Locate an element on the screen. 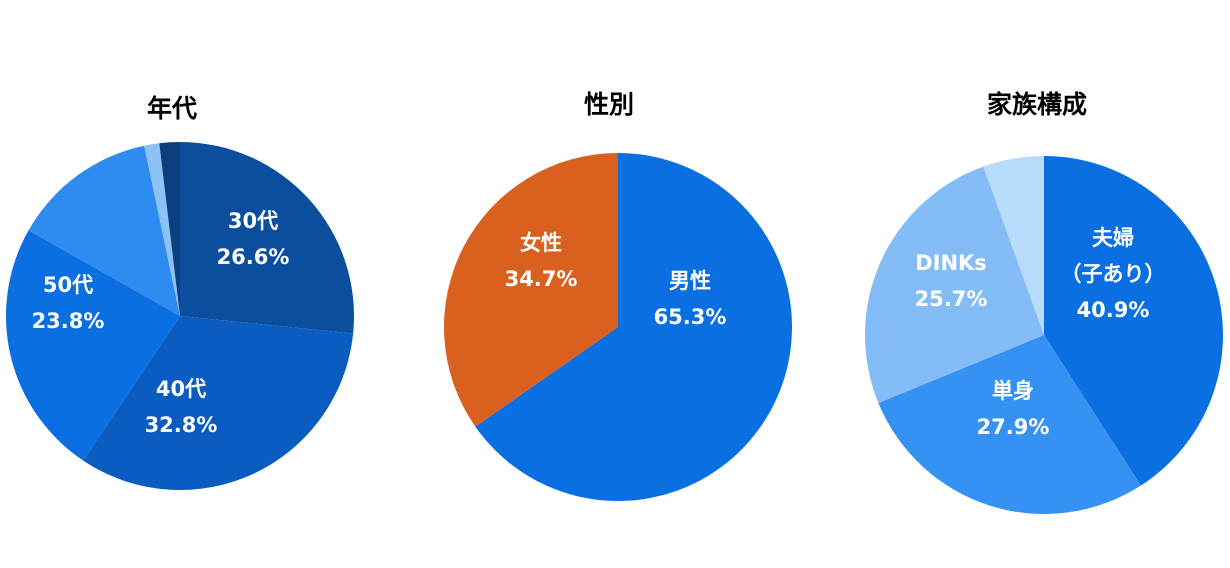 The height and width of the screenshot is (568, 1230). slice-data-label: 50代 is located at coordinates (68, 285).